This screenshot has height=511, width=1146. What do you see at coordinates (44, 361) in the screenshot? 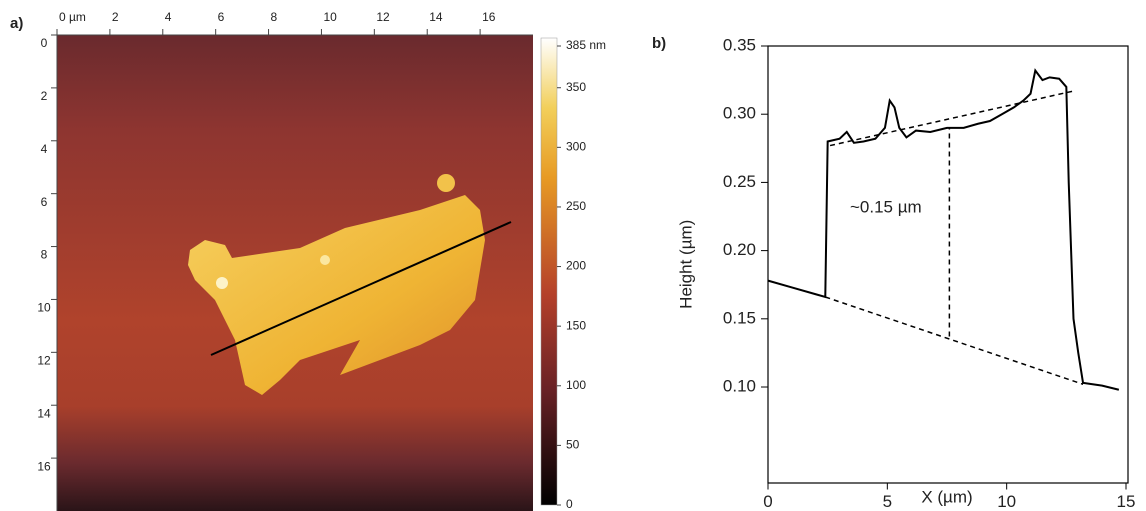
I see `y-tick-label: 12` at bounding box center [44, 361].